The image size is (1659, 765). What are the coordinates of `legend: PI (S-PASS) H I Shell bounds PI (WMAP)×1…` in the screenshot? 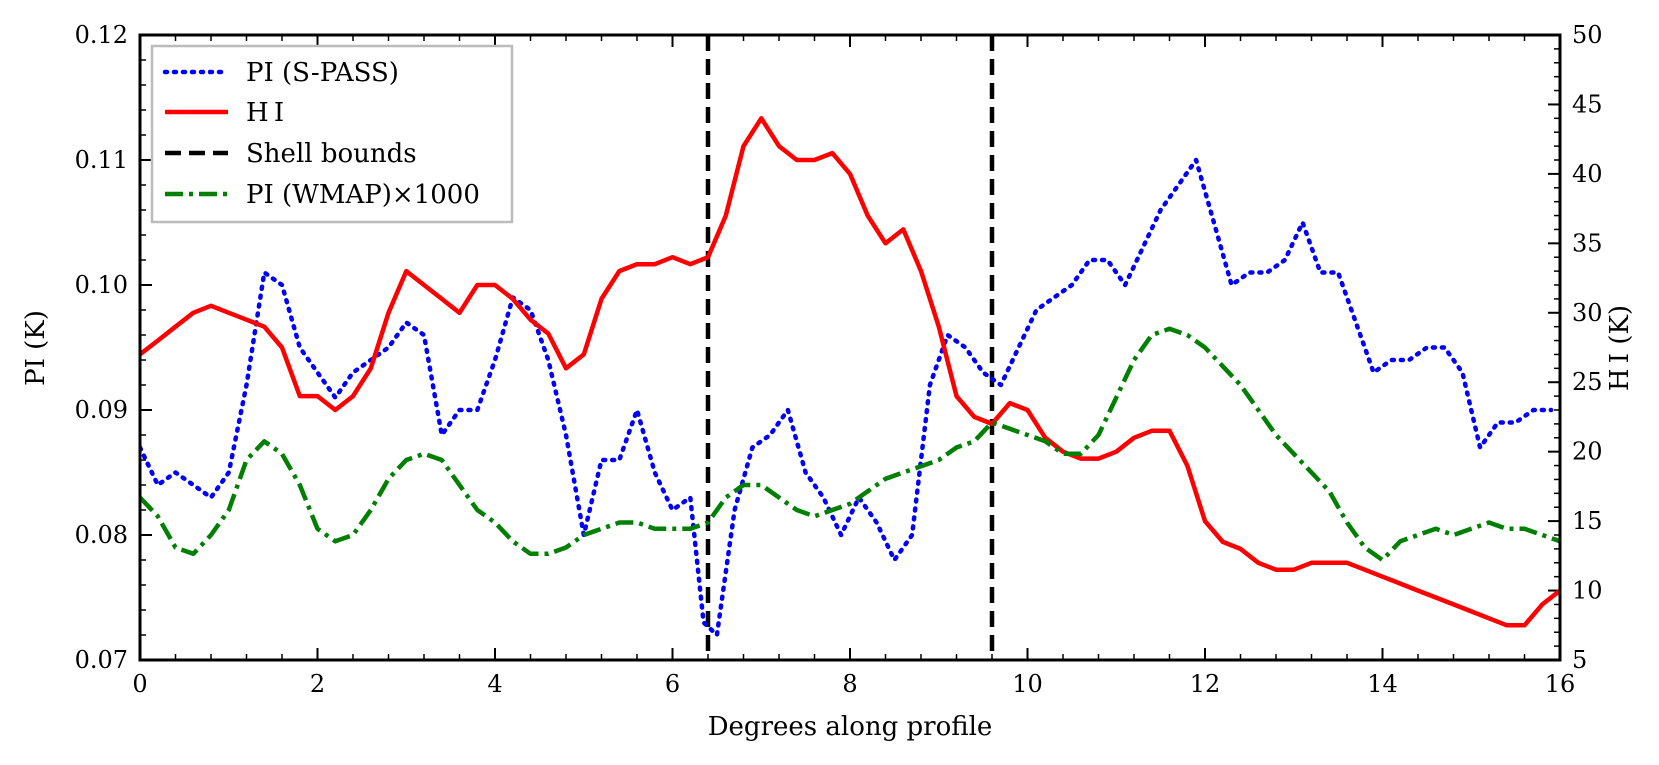 It's located at (332, 134).